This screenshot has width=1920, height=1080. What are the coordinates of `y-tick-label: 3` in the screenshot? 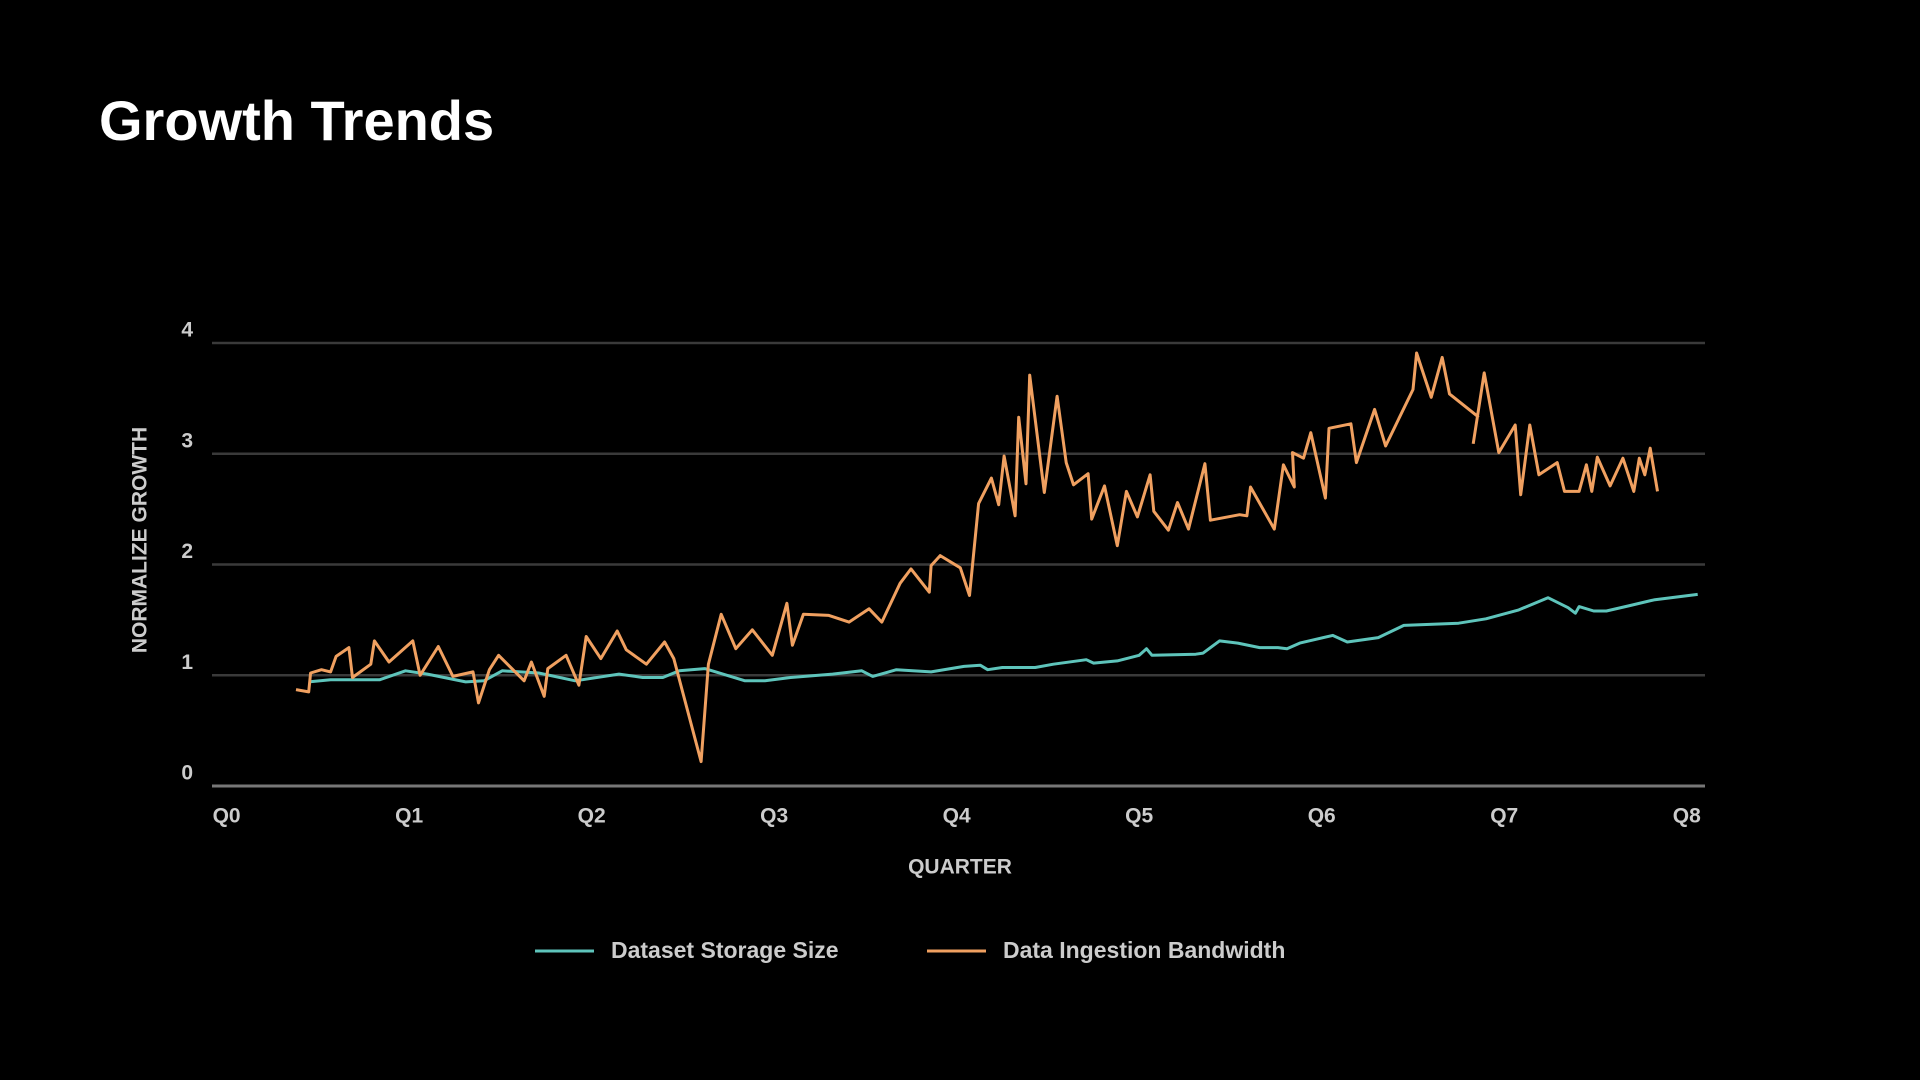 It's located at (187, 440).